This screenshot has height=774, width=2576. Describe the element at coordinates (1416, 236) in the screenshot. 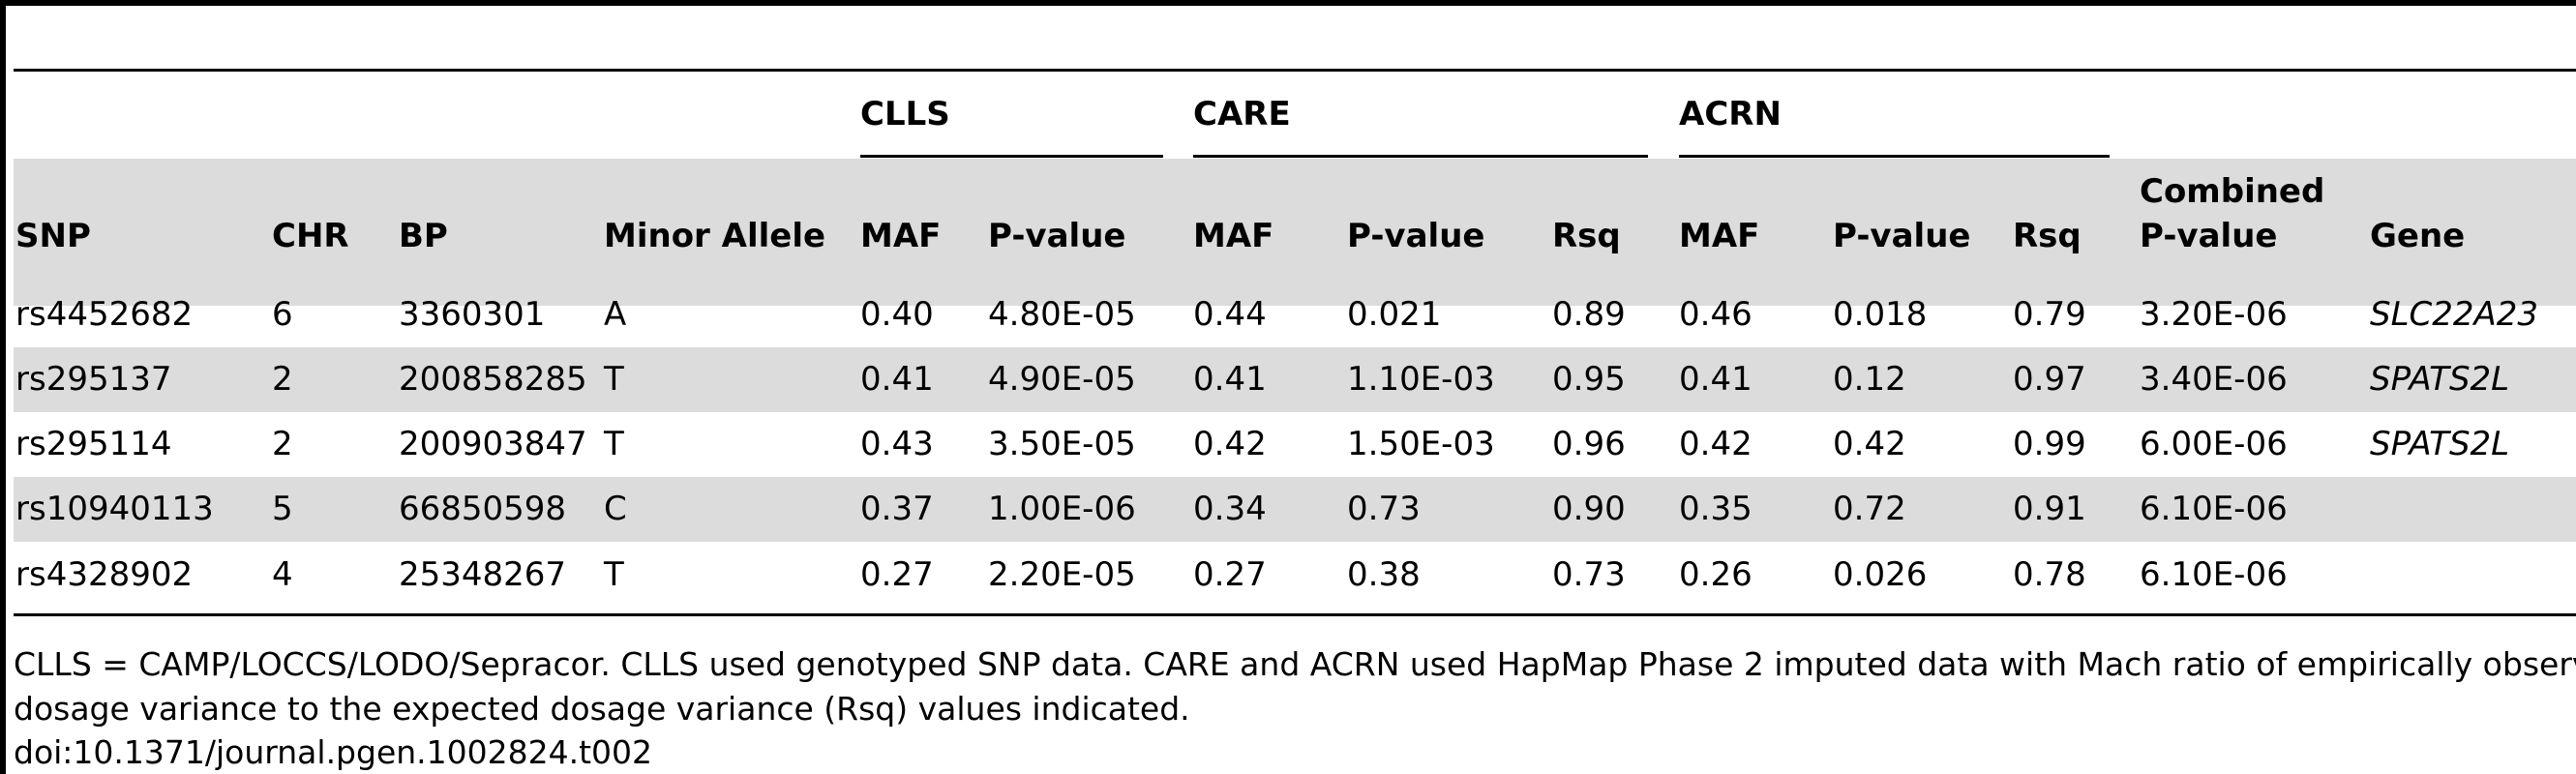

I see `column-header-care-pvalue: P-value` at that location.